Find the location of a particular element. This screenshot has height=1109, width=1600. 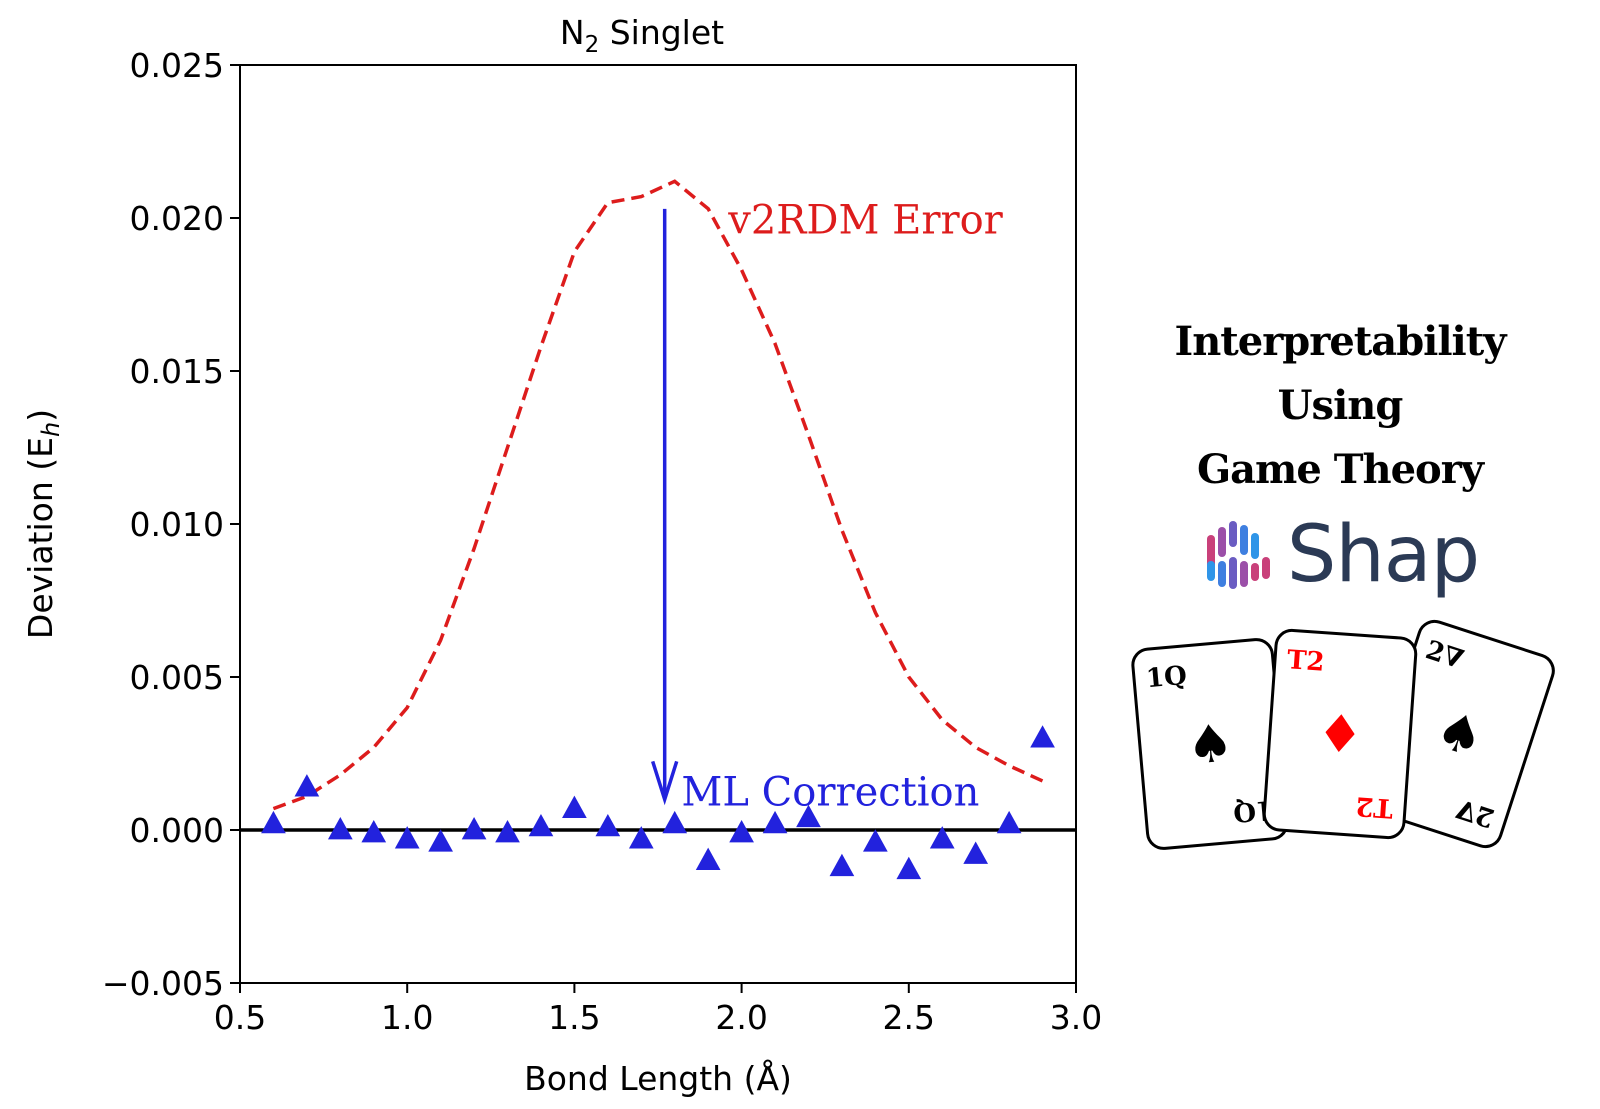

x-tick-label: 2.5 is located at coordinates (909, 1017).